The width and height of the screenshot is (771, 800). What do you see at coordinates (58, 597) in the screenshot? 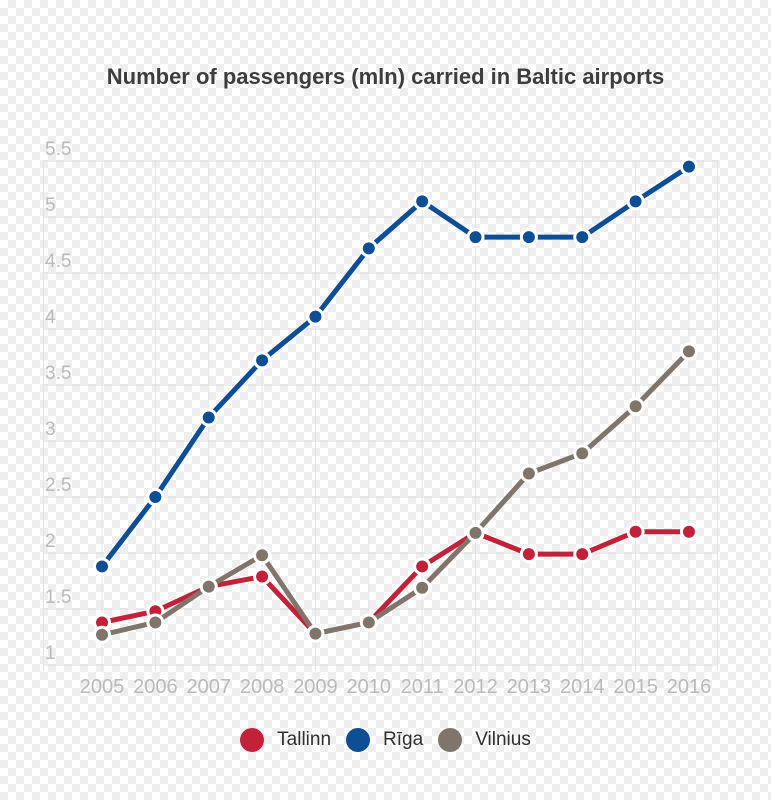
I see `y-axis-label: 1.5` at bounding box center [58, 597].